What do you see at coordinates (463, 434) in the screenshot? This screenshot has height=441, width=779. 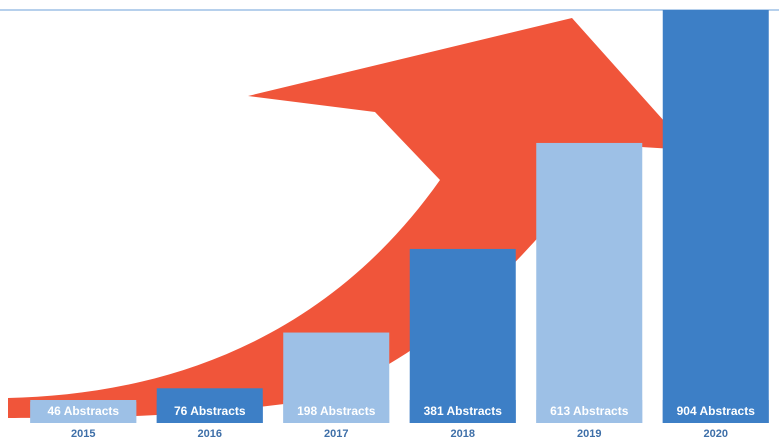 I see `x-tick-label: 2018` at bounding box center [463, 434].